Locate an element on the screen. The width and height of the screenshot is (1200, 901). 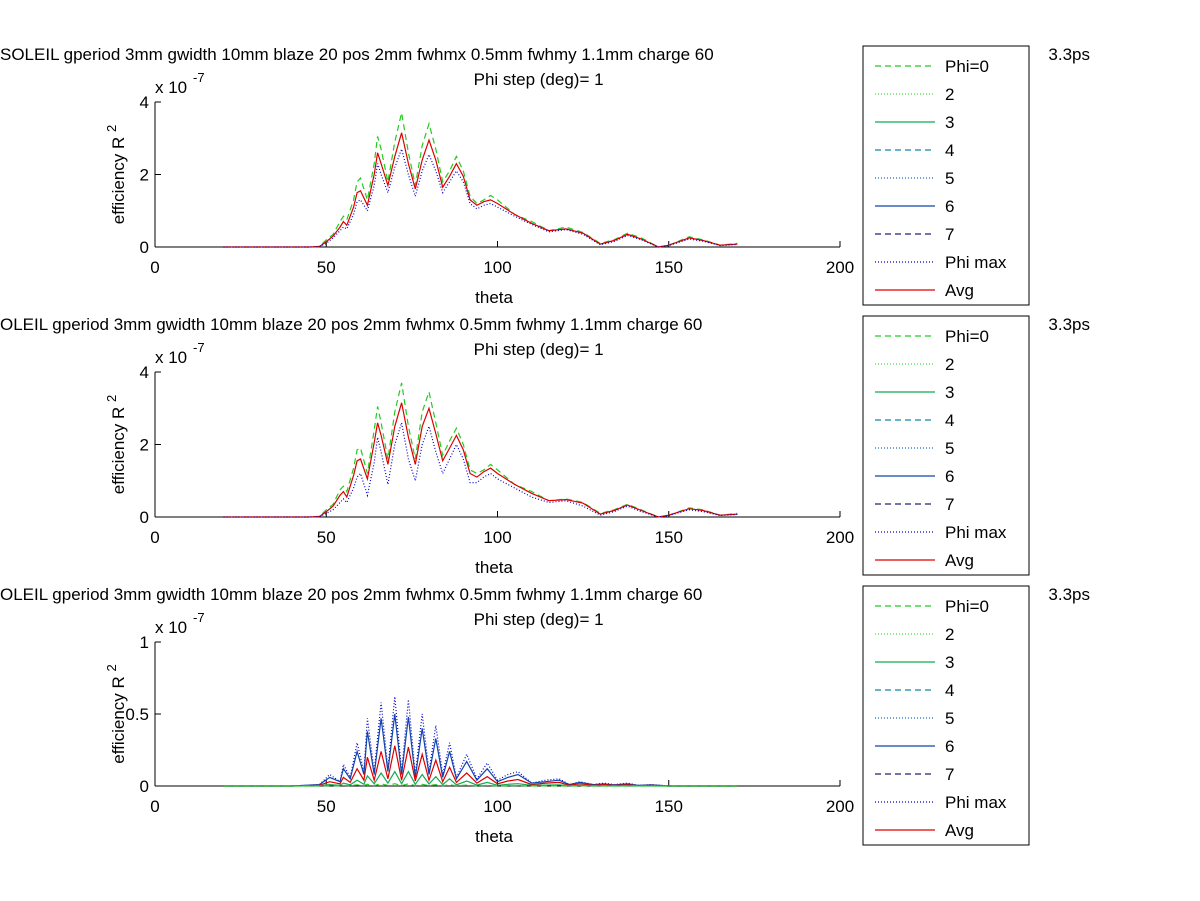
y-tick-label: 1 is located at coordinates (144, 642).